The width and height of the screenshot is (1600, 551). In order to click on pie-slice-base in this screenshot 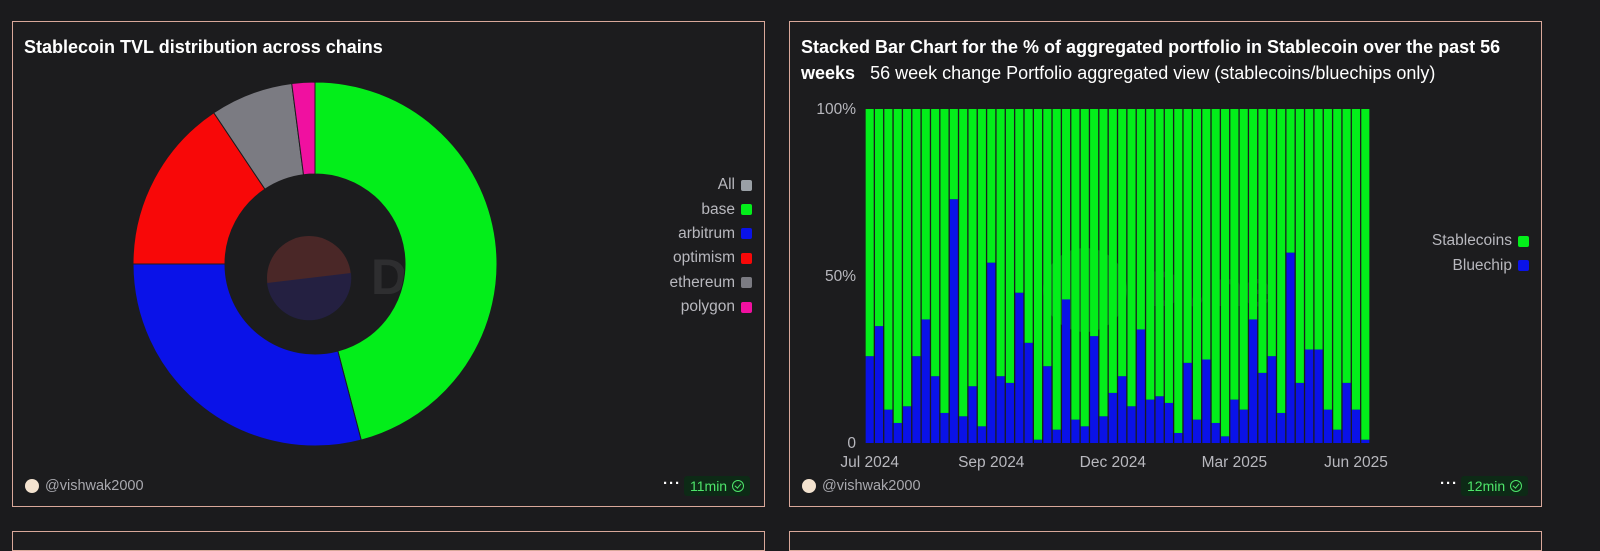, I will do `click(406, 261)`.